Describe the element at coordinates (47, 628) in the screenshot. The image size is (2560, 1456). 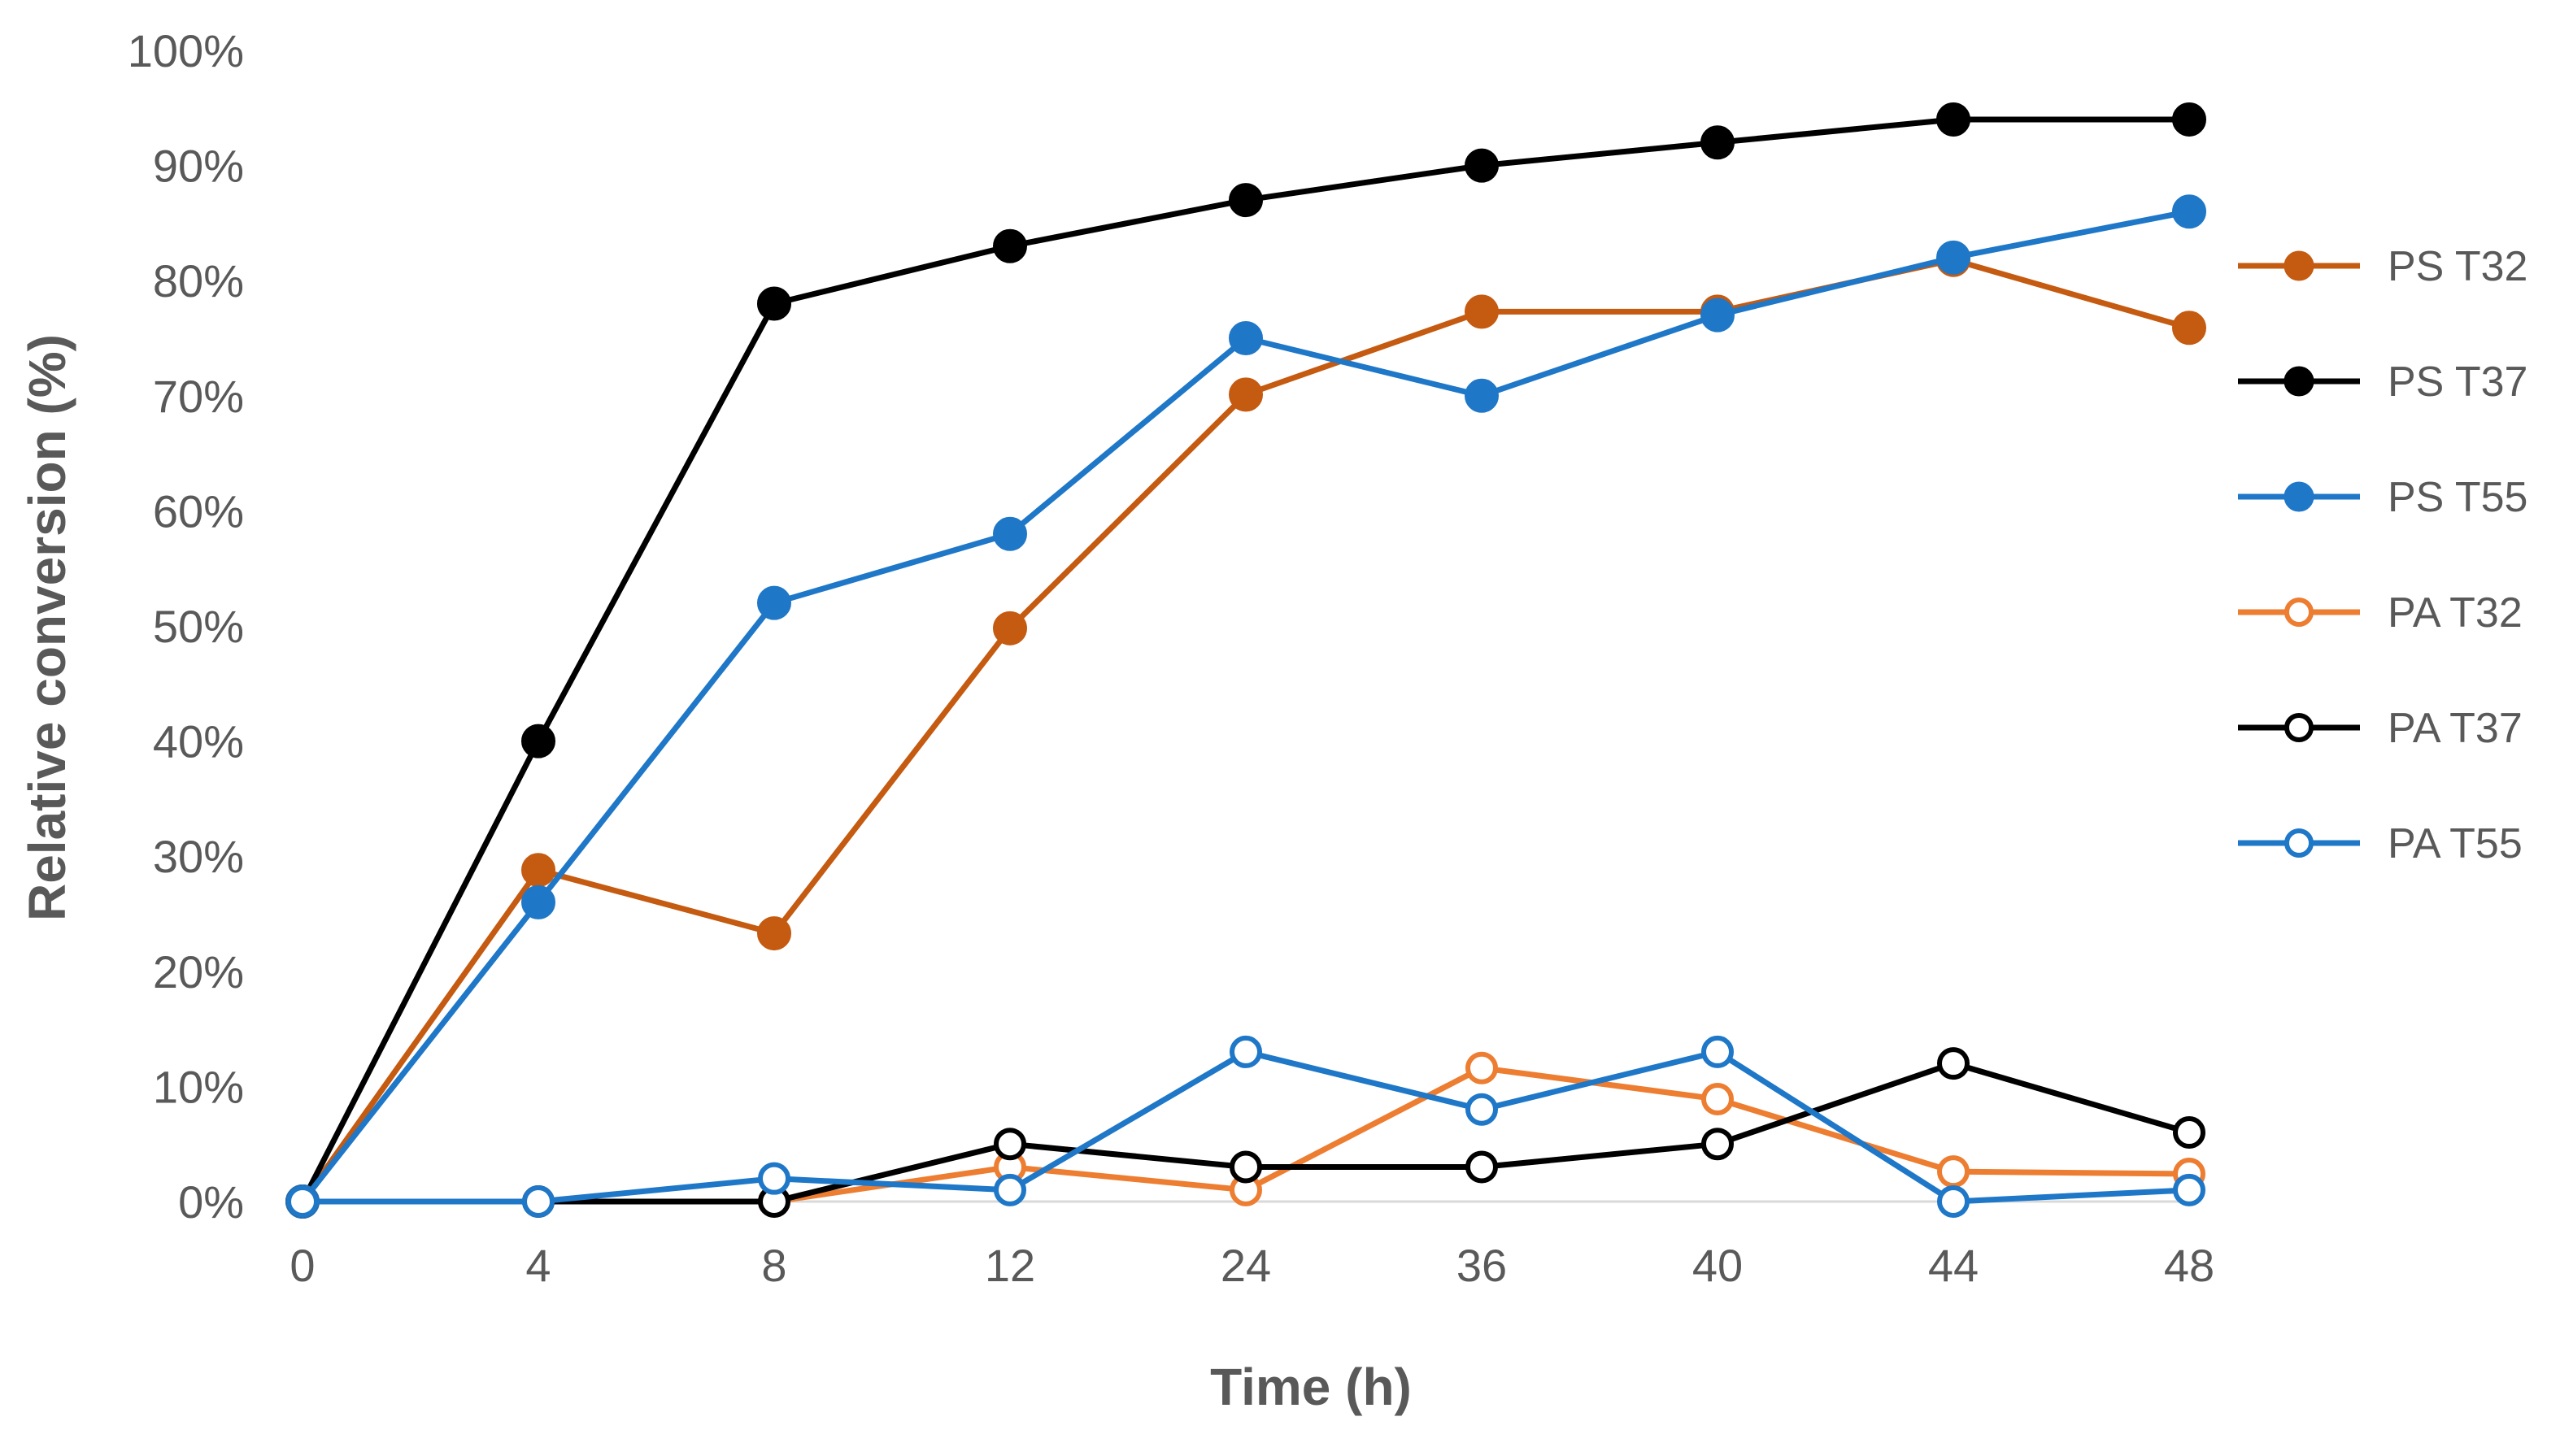
I see `y-axis-title: Relative conversion (%)` at that location.